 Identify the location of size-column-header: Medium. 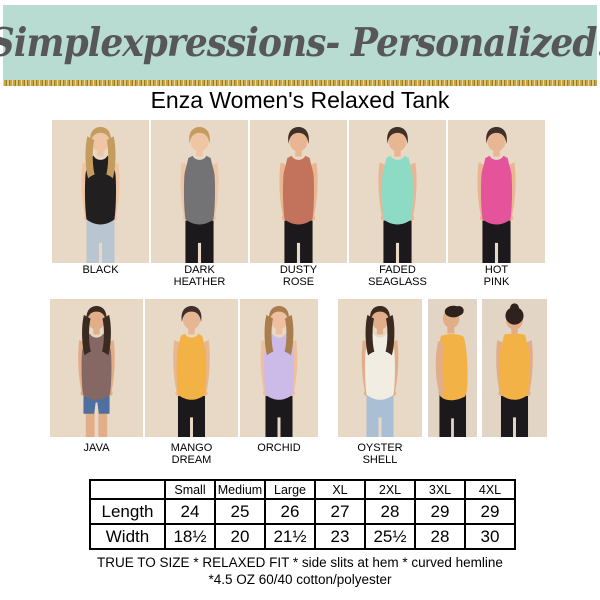
(240, 489).